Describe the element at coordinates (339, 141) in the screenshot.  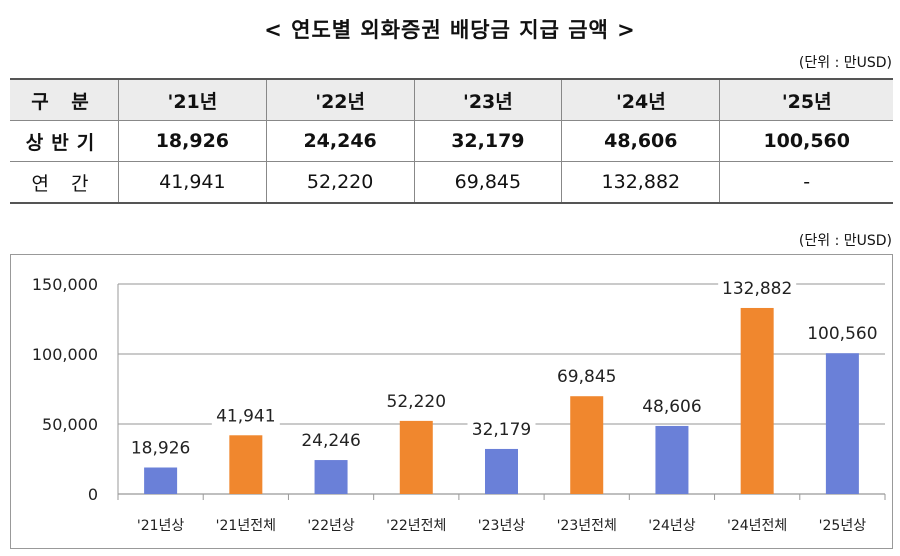
I see `table-cell: 24,246` at that location.